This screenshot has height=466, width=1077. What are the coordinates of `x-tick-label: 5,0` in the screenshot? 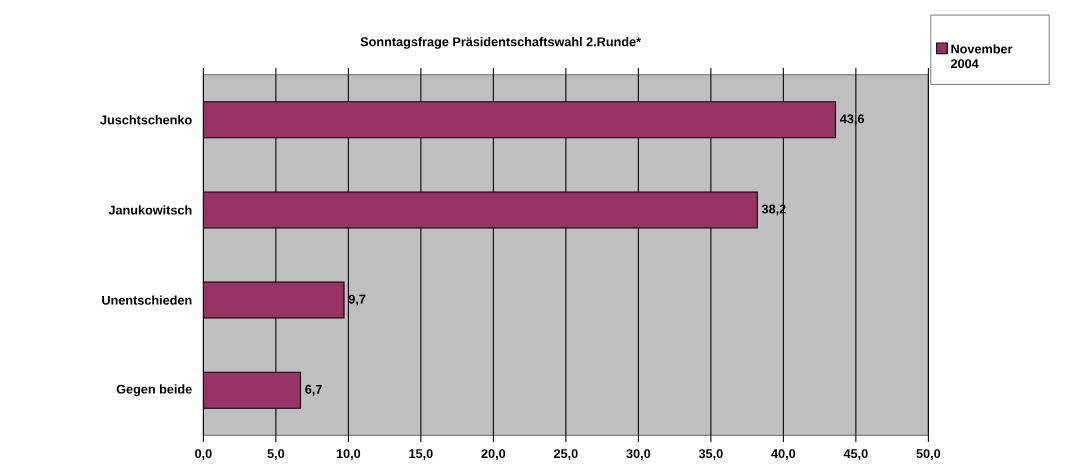 It's located at (276, 454).